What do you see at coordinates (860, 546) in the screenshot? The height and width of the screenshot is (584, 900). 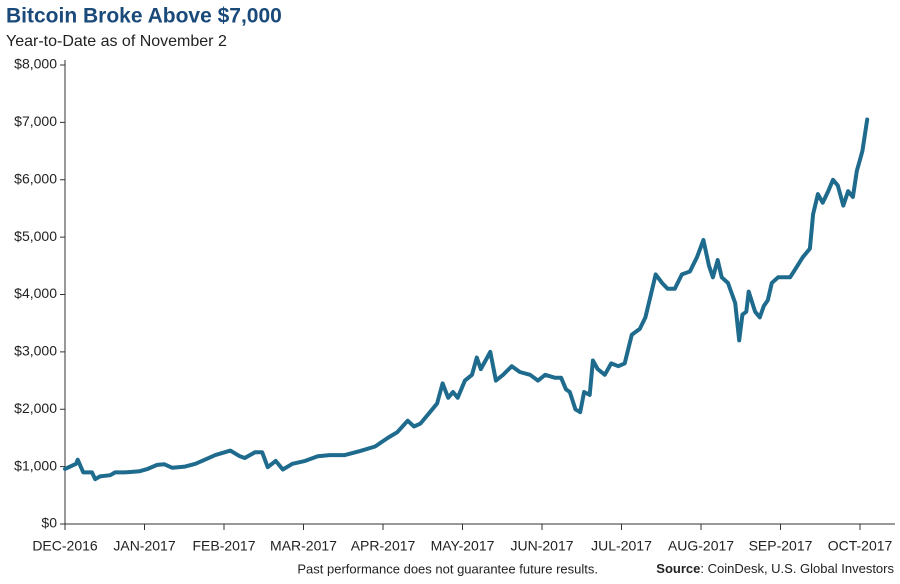 I see `x-tick-label: OCT-2017` at bounding box center [860, 546].